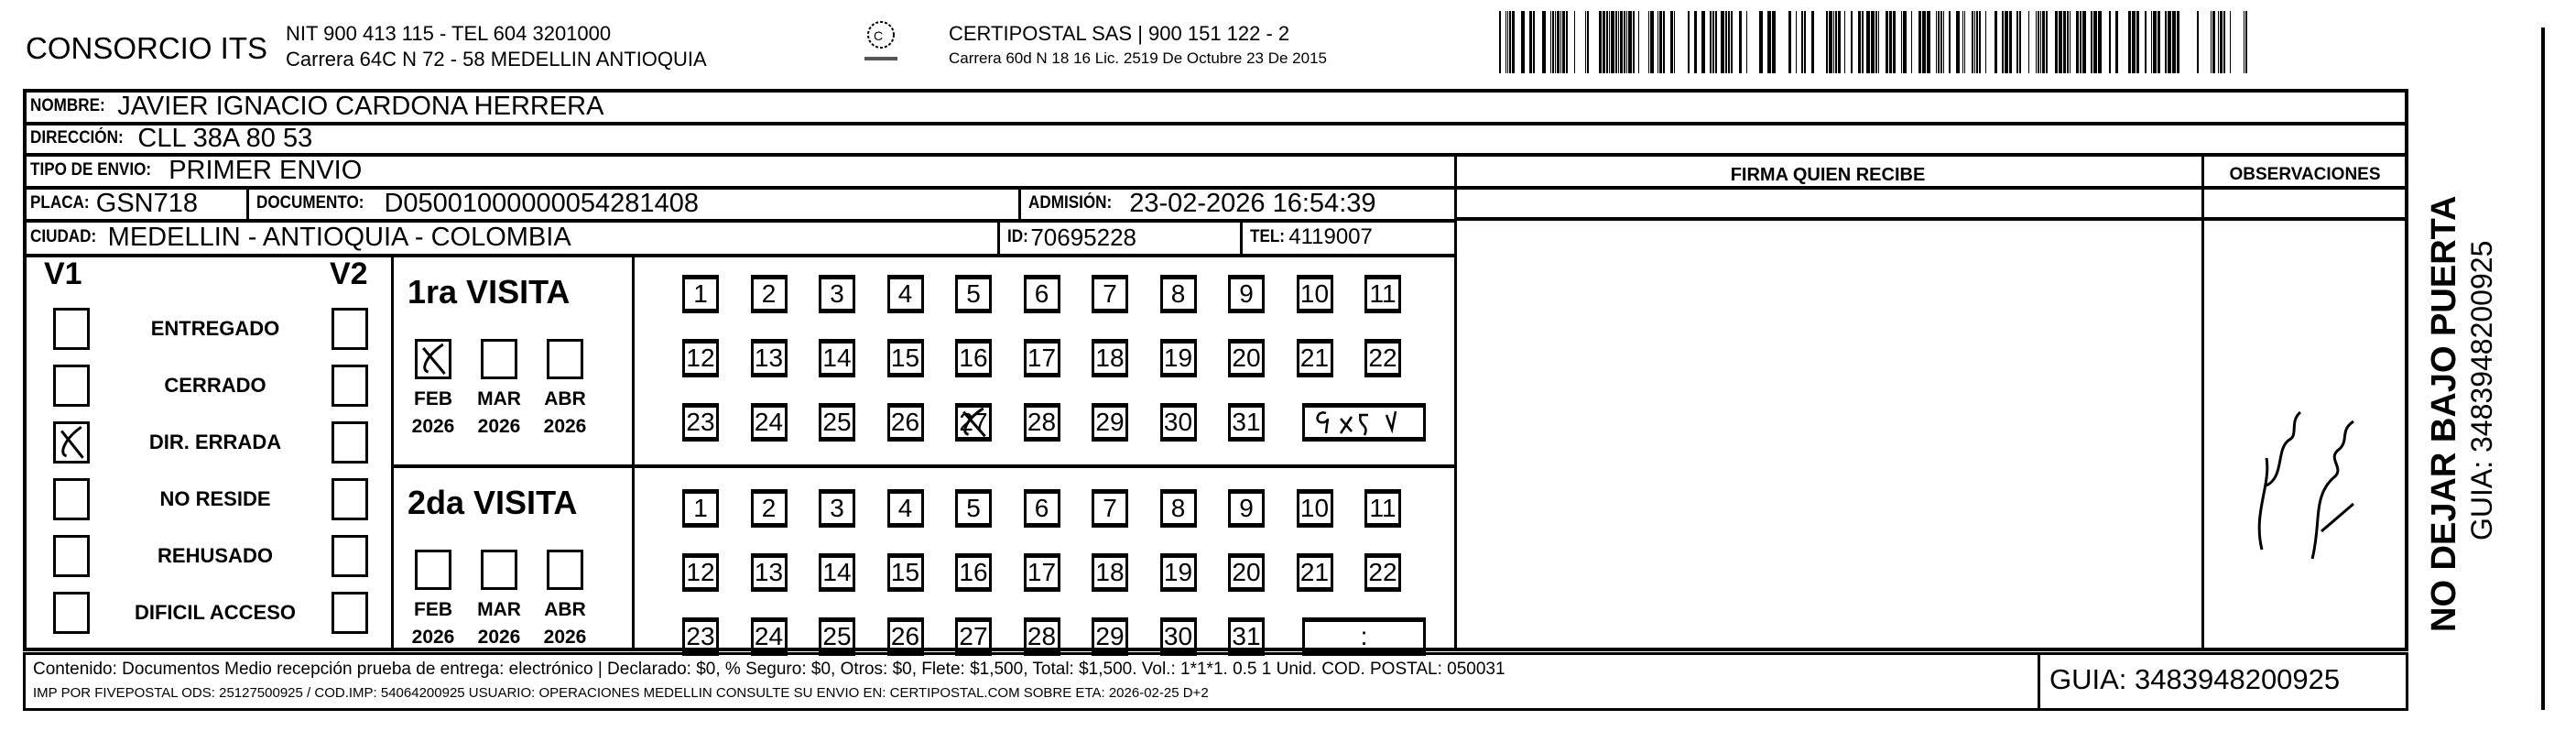 The height and width of the screenshot is (731, 2576). I want to click on status-label: DIR. ERRADA, so click(215, 442).